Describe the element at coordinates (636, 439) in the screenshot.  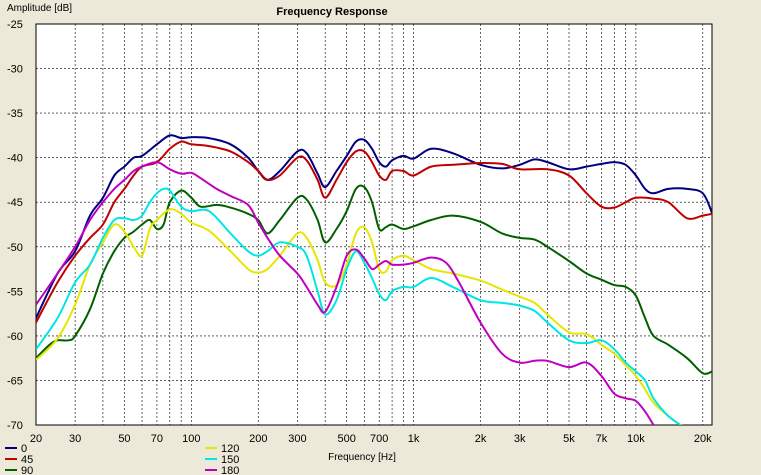
I see `x-tick-label: 10k` at that location.